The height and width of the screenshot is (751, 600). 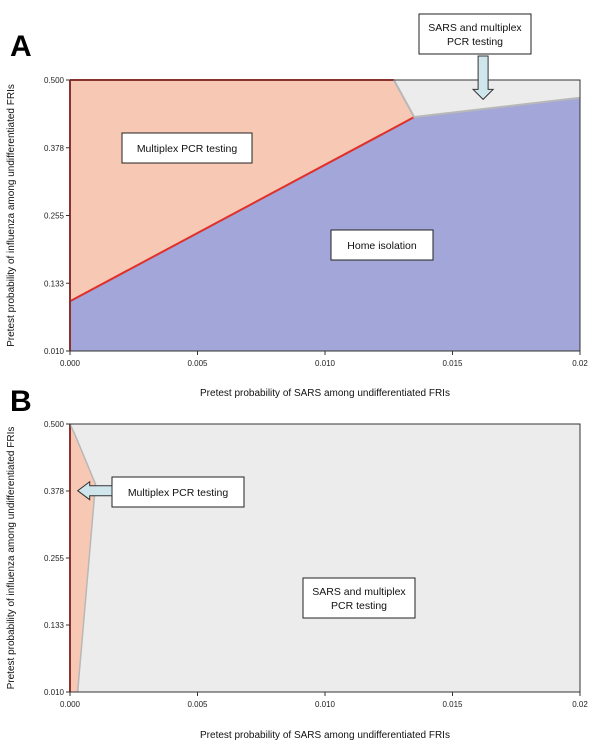 I want to click on panel-b-x-ticks: 0.000 0.005 0.010 0.015 0.02, so click(x=324, y=700).